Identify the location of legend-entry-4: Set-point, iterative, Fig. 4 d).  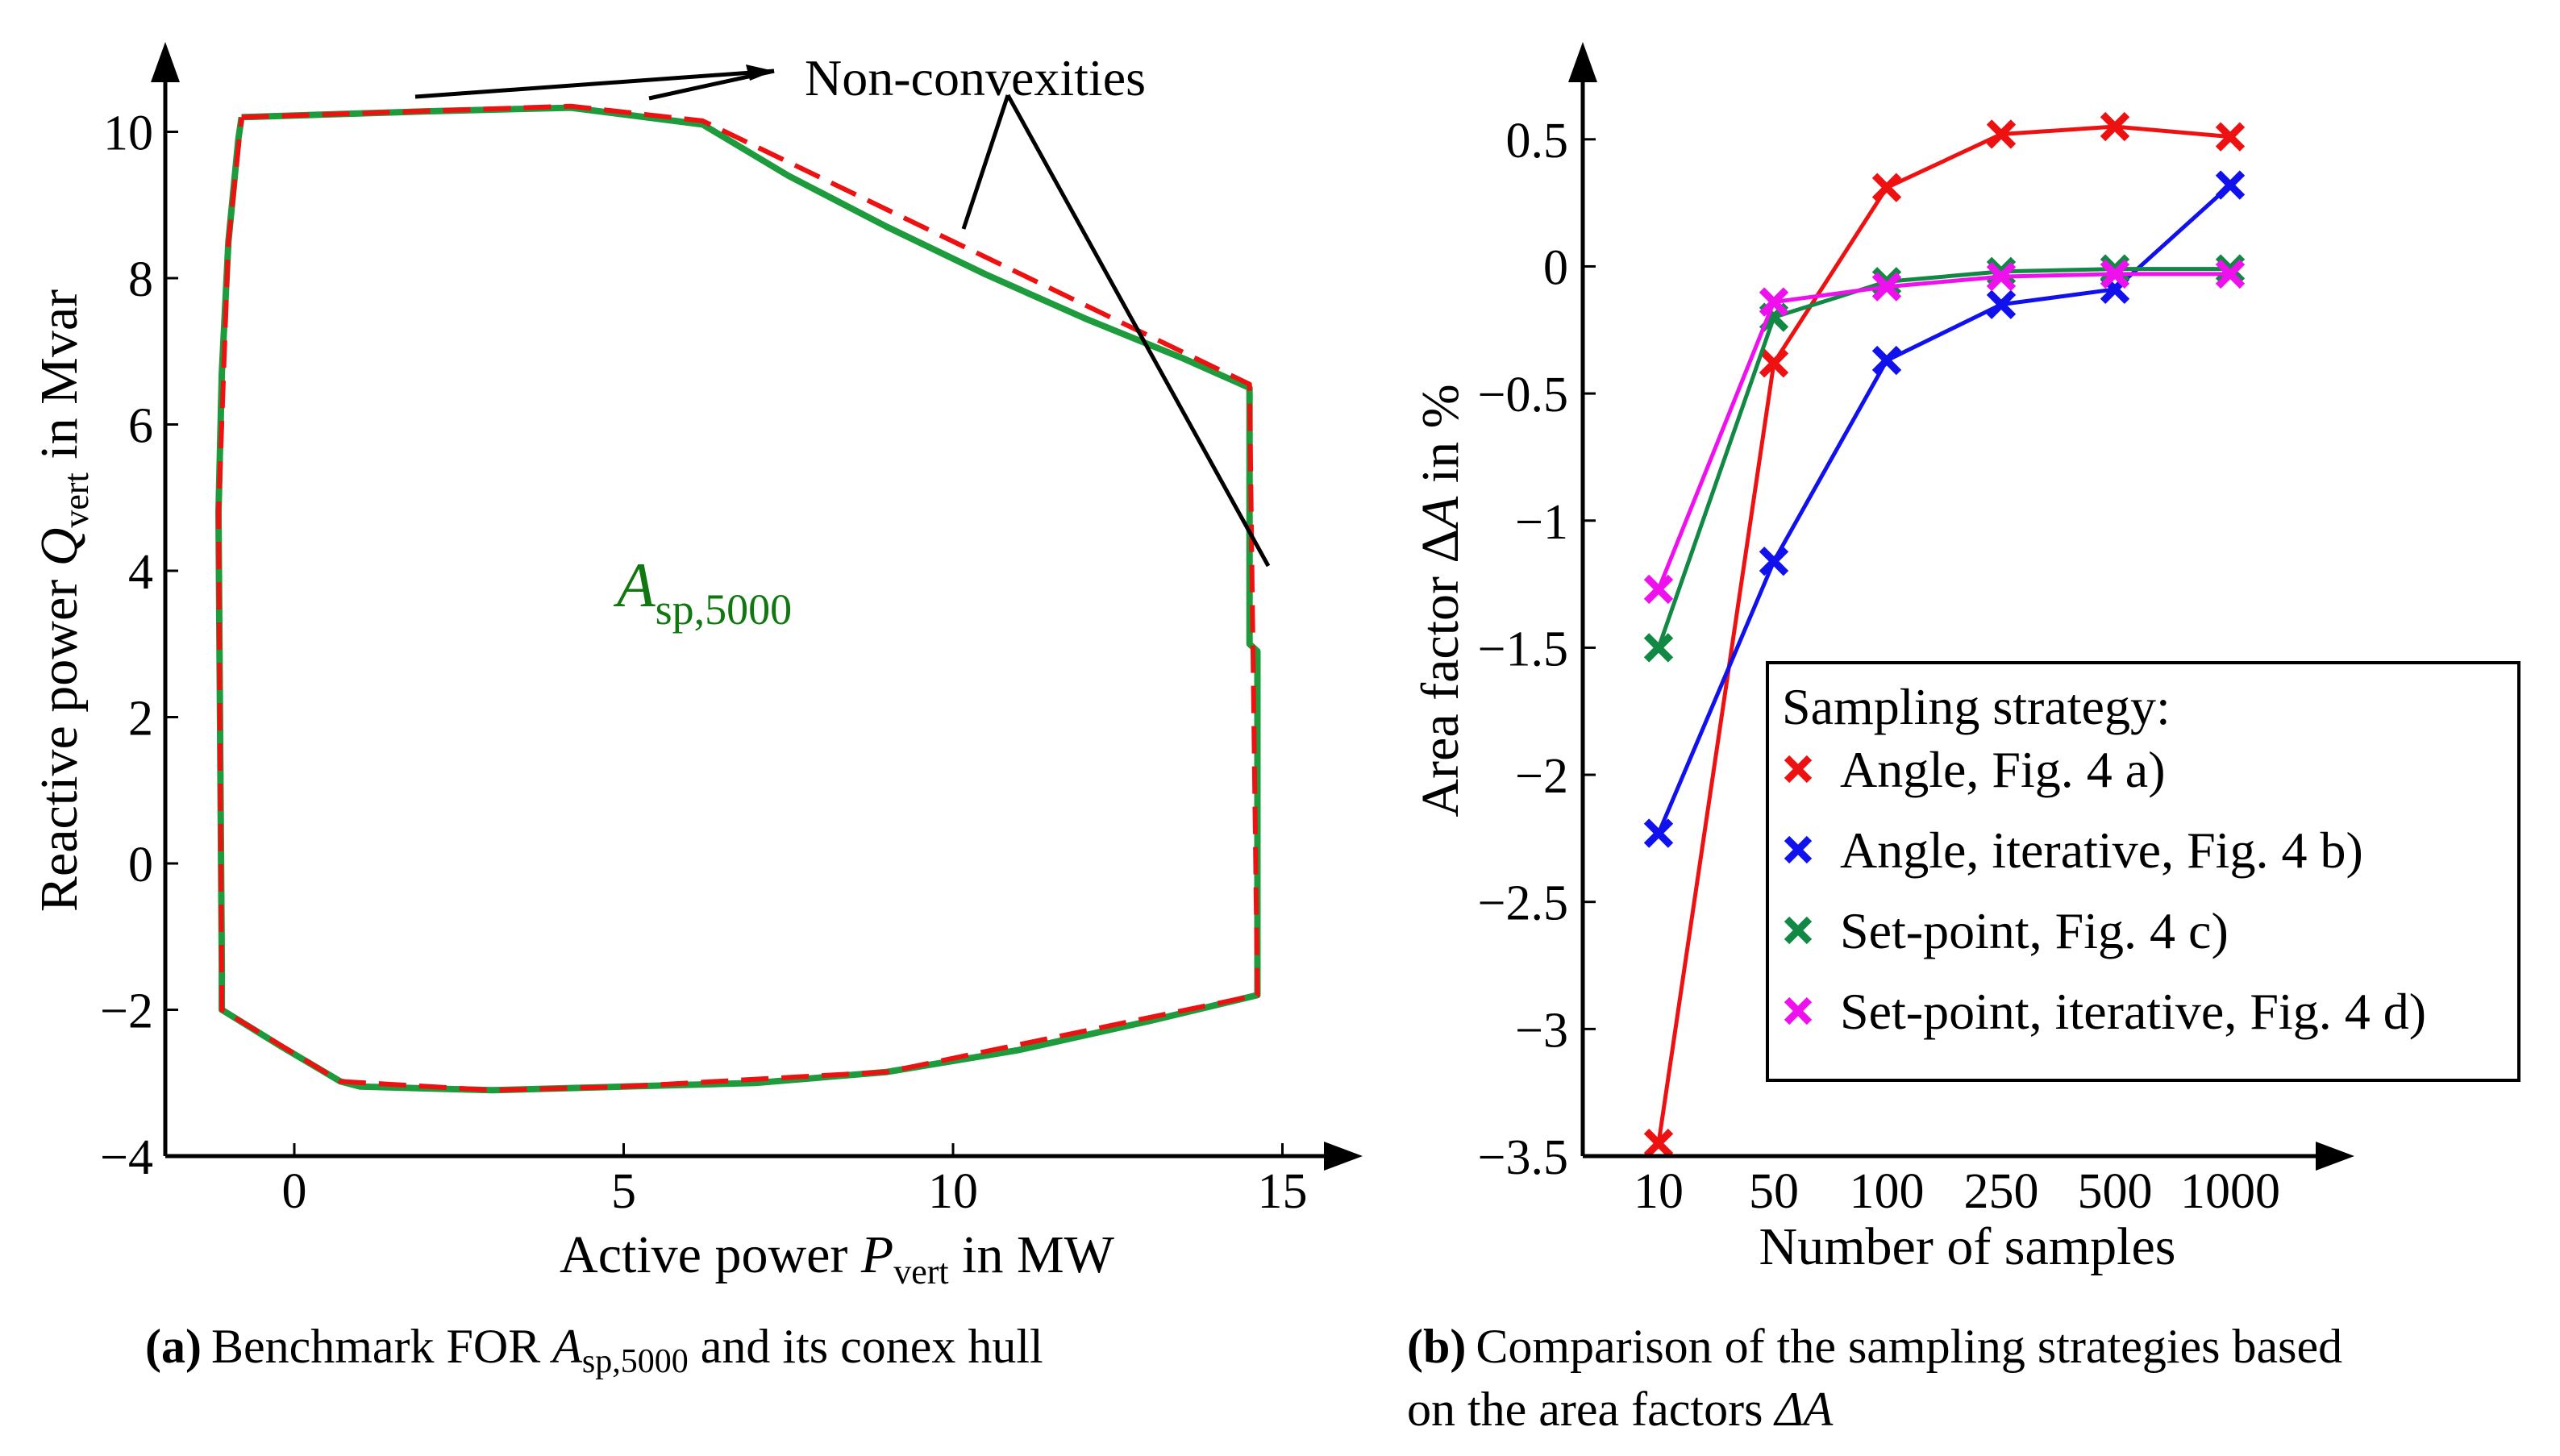
(2105, 1012).